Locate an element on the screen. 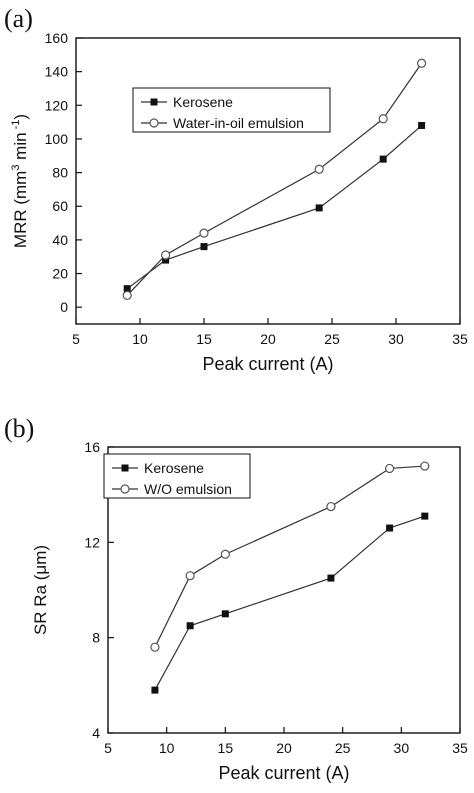 The image size is (474, 793). y-tick-label: 160 is located at coordinates (57, 38).